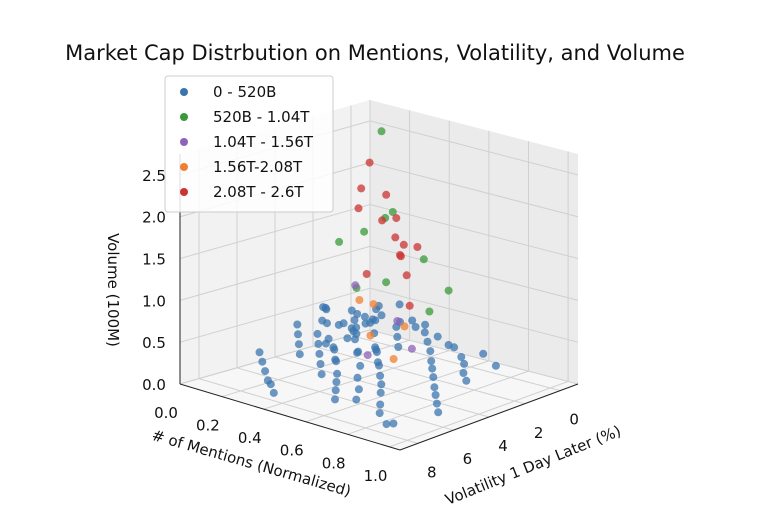 This screenshot has height=532, width=760. Describe the element at coordinates (154, 385) in the screenshot. I see `z-tick-label: 0.0` at that location.